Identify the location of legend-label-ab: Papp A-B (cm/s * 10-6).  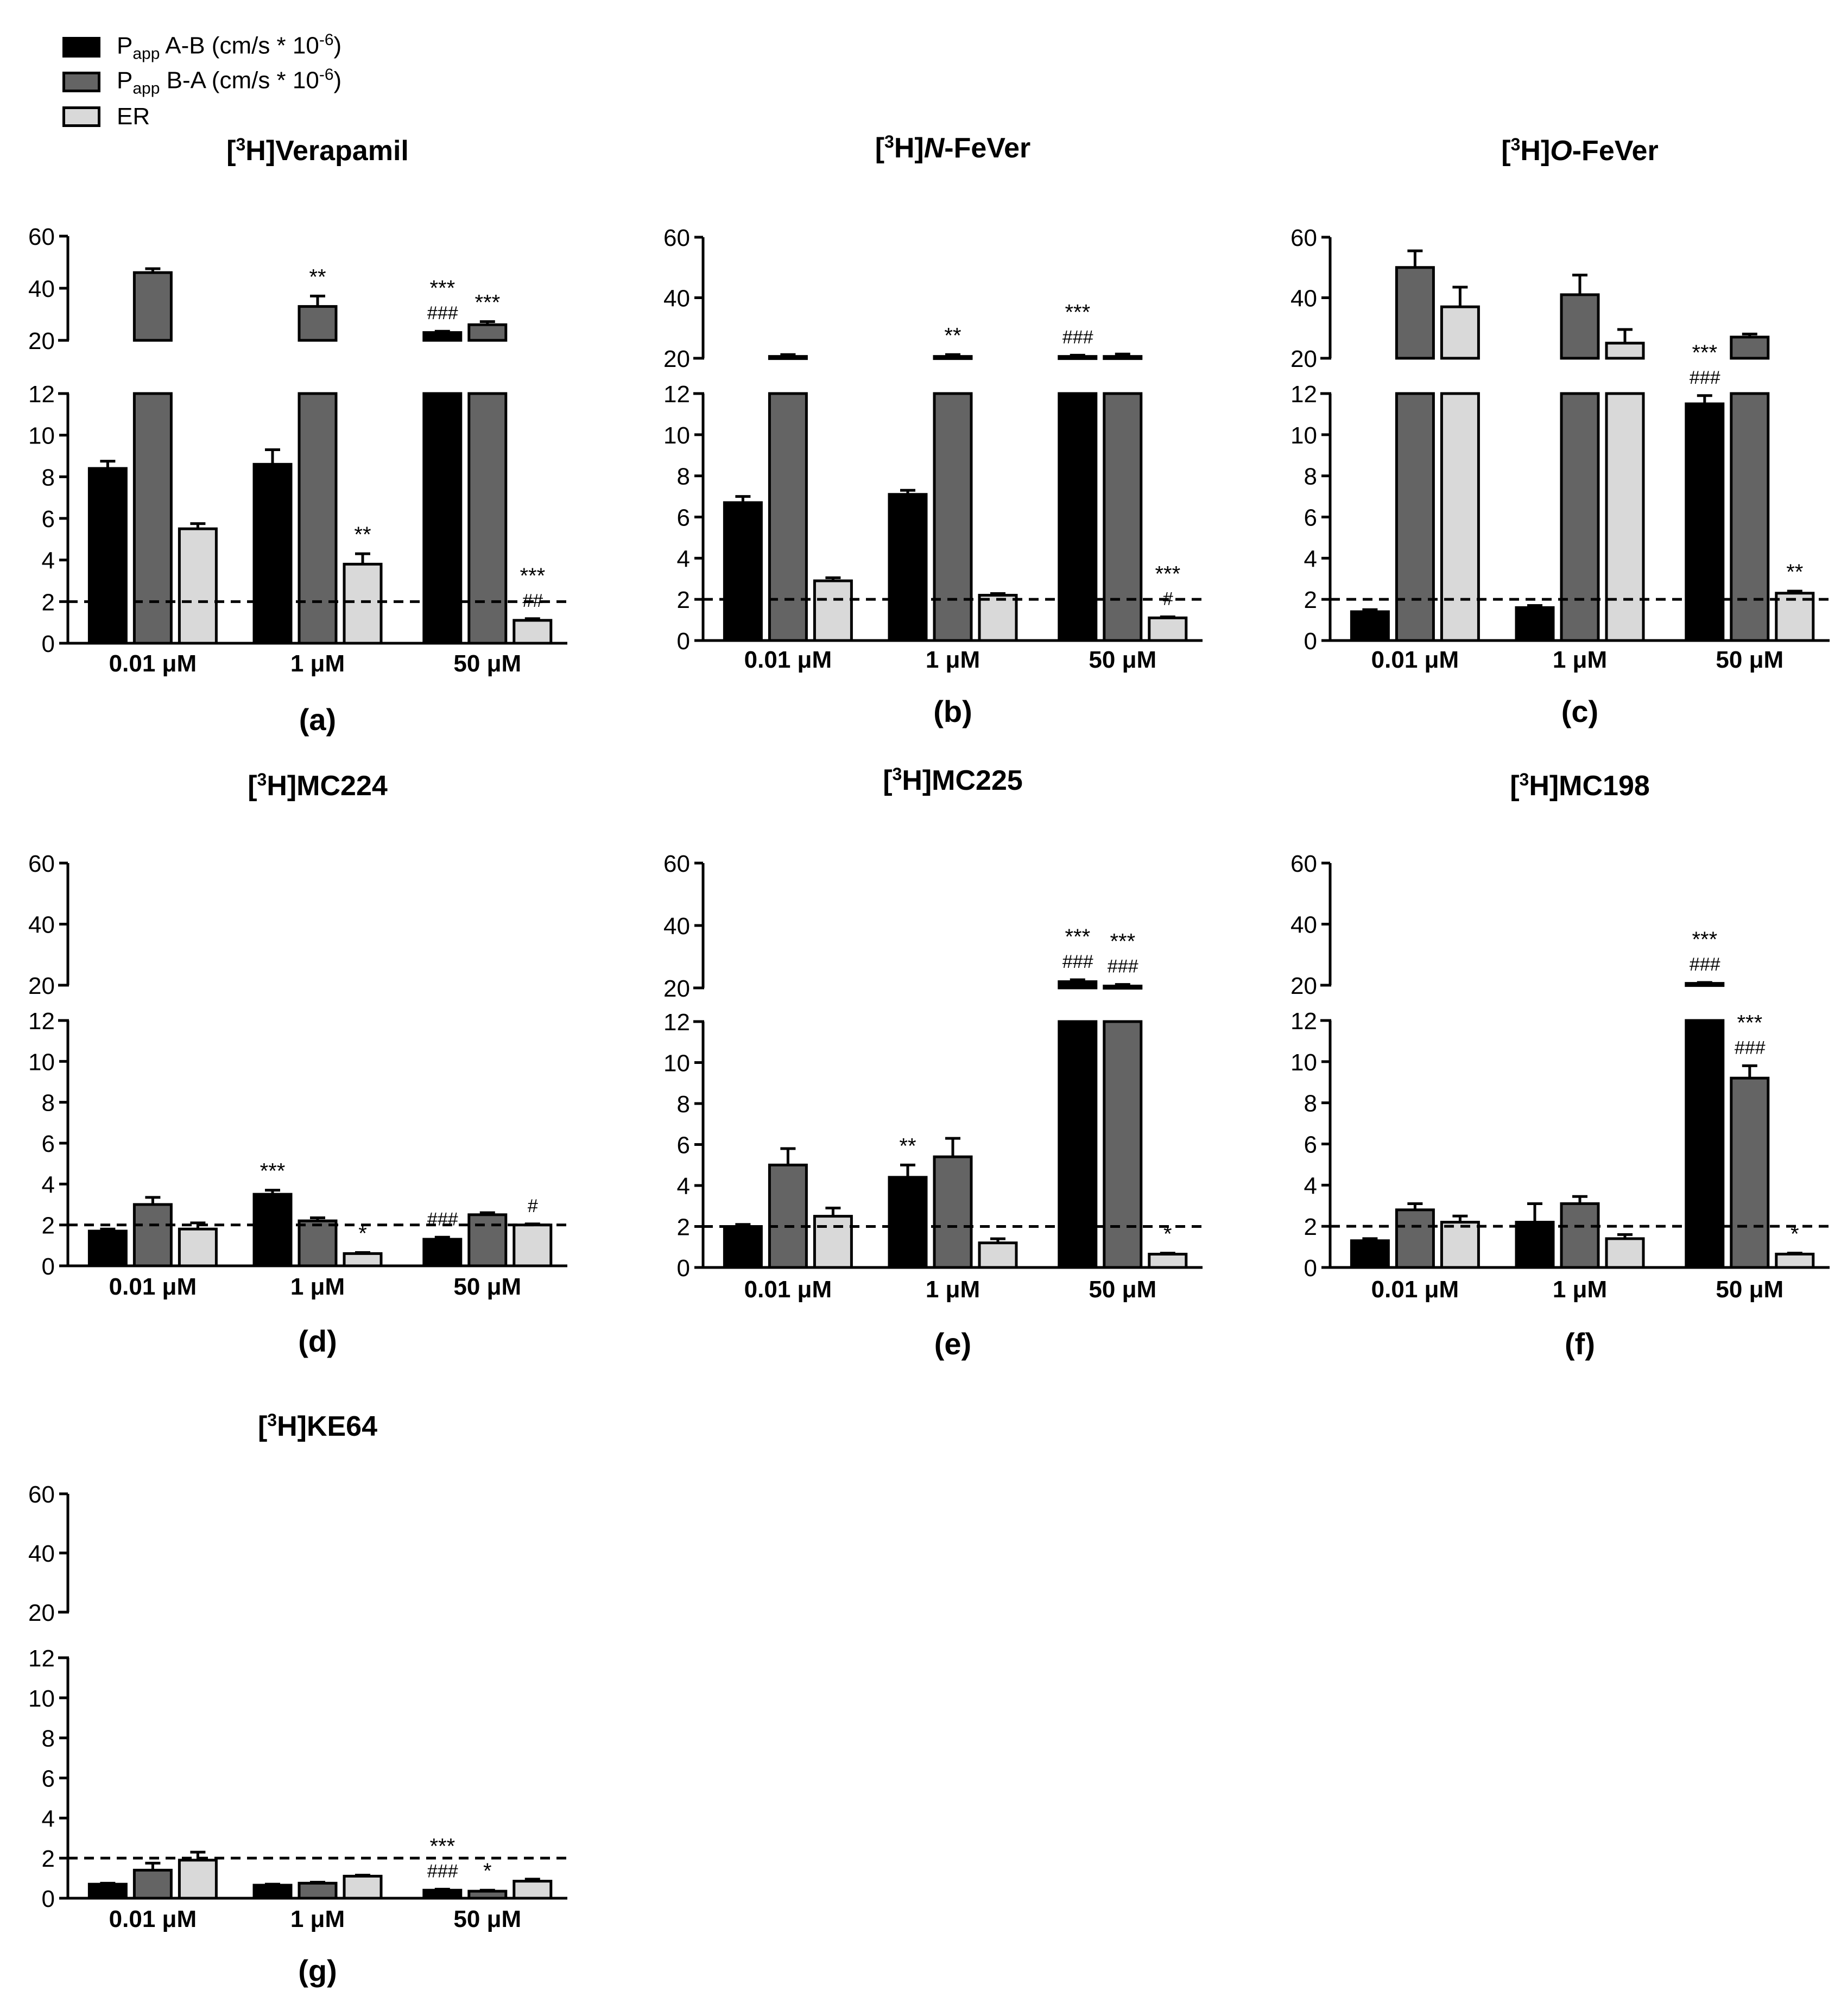
(229, 47).